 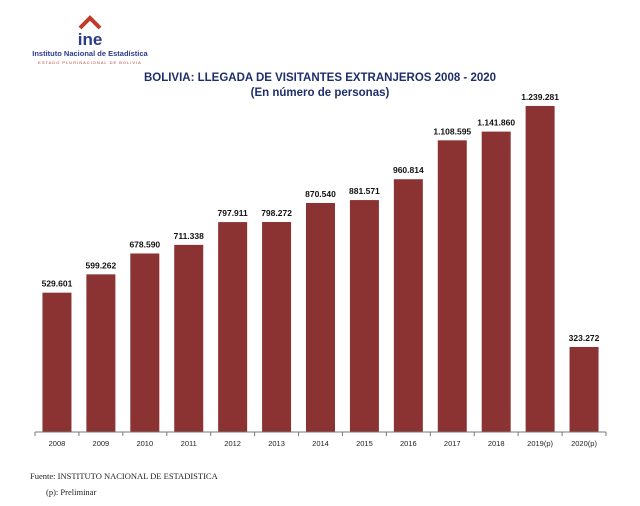 I want to click on x-ticks-group, so click(x=320, y=434).